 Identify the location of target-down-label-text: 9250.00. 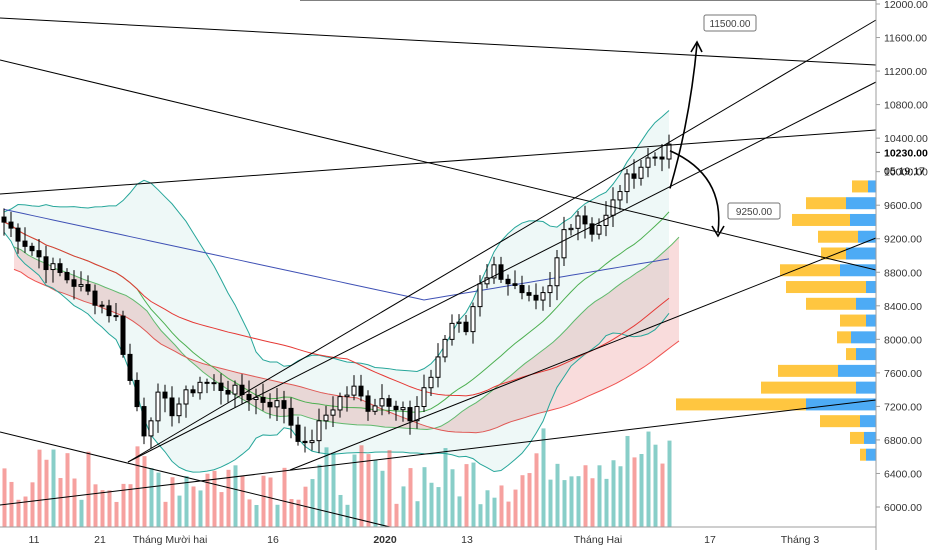
(754, 212).